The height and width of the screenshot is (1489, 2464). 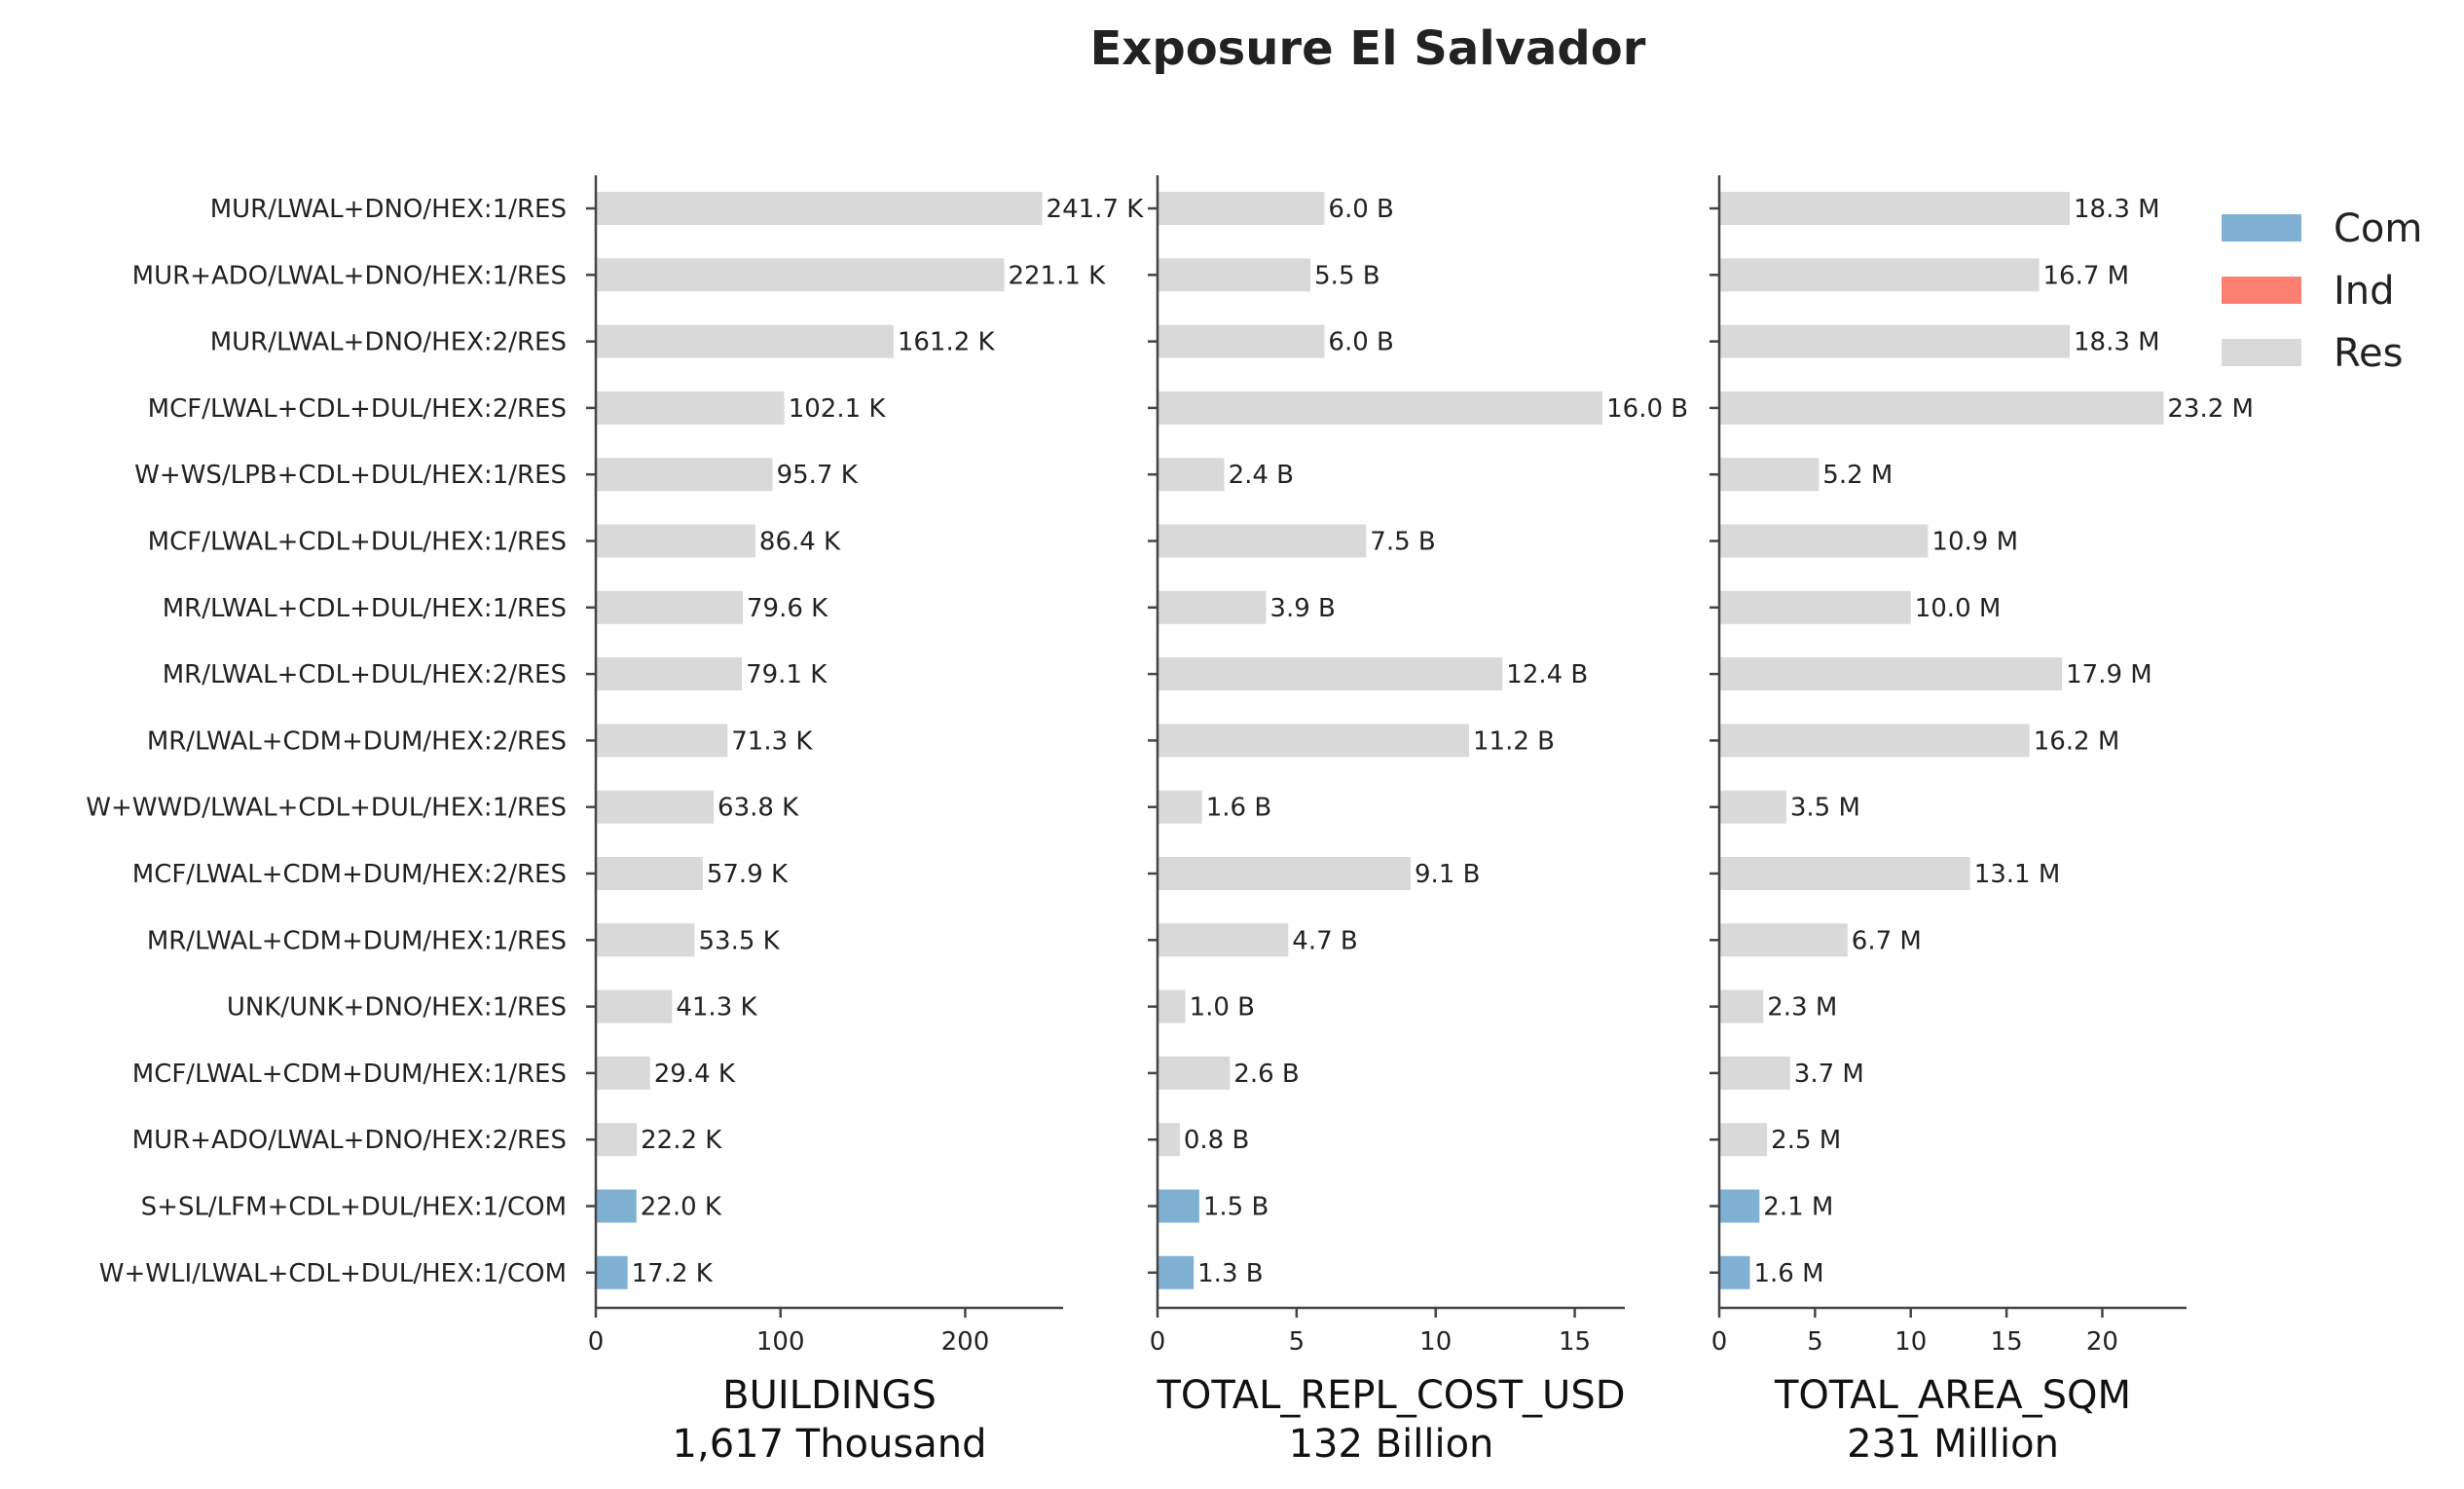 What do you see at coordinates (1302, 608) in the screenshot?
I see `bar-value-label: 3.9 B` at bounding box center [1302, 608].